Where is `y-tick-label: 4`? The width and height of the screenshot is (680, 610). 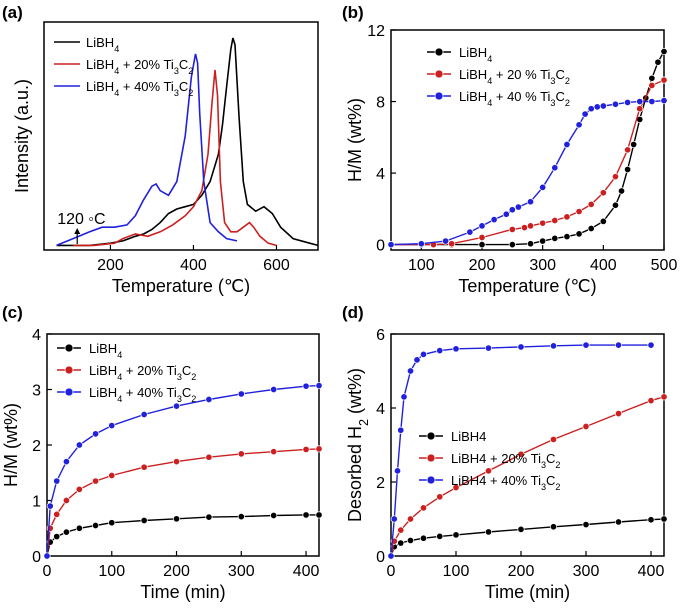
y-tick-label: 4 is located at coordinates (36, 335).